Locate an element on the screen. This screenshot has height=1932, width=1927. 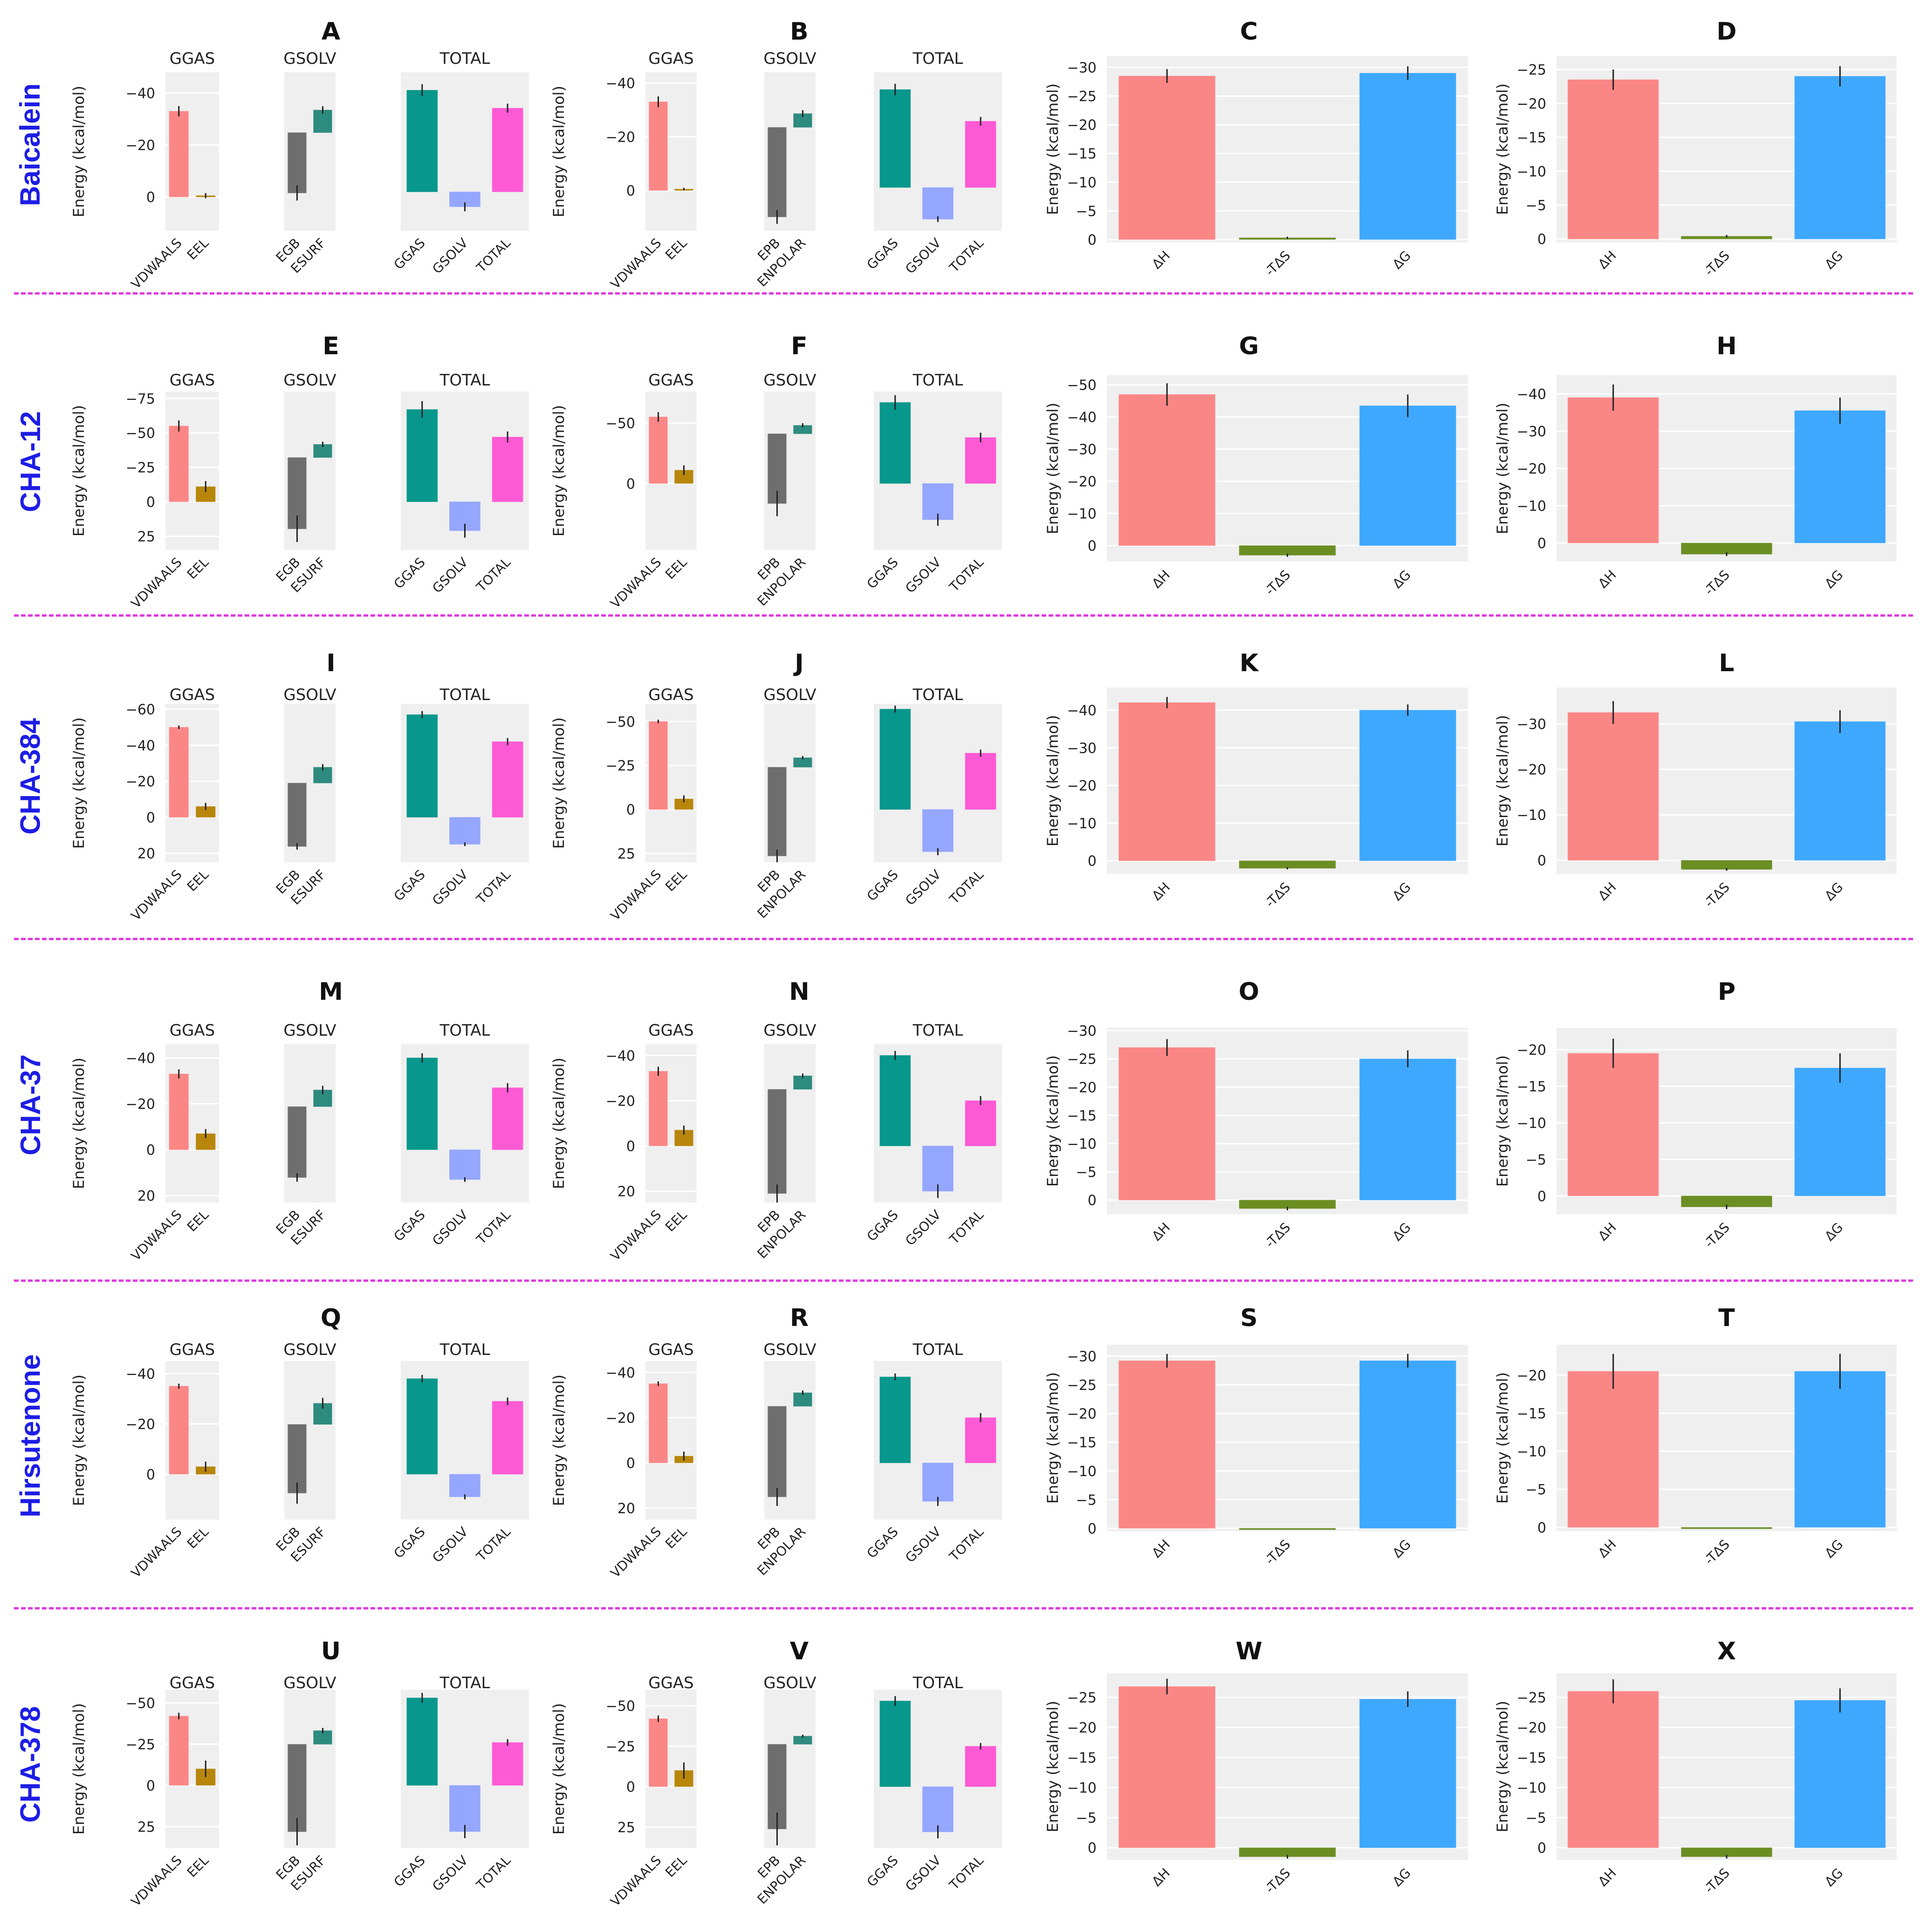
row-separator is located at coordinates (963, 939).